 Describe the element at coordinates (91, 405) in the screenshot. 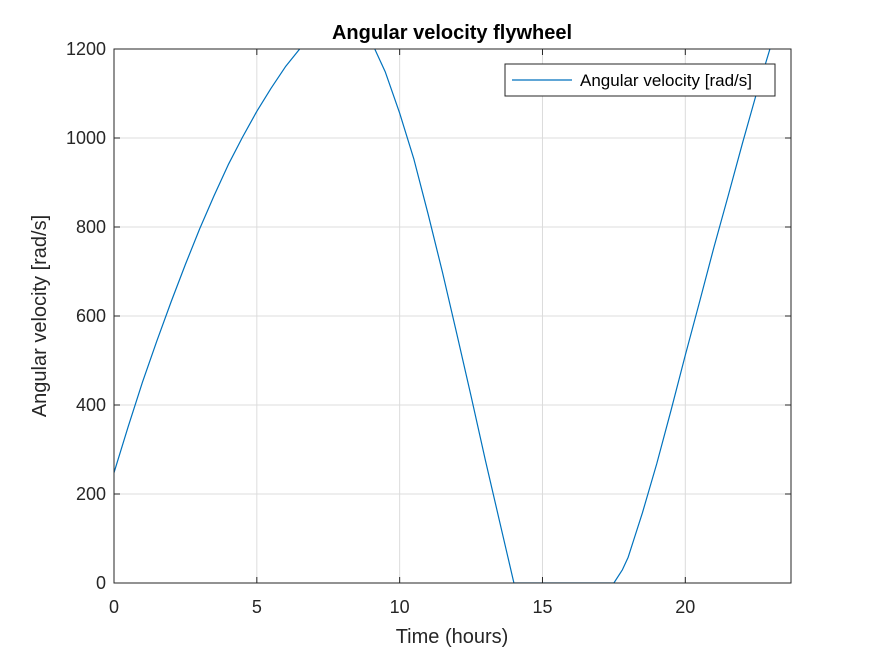

I see `y-tick-label: 400` at that location.